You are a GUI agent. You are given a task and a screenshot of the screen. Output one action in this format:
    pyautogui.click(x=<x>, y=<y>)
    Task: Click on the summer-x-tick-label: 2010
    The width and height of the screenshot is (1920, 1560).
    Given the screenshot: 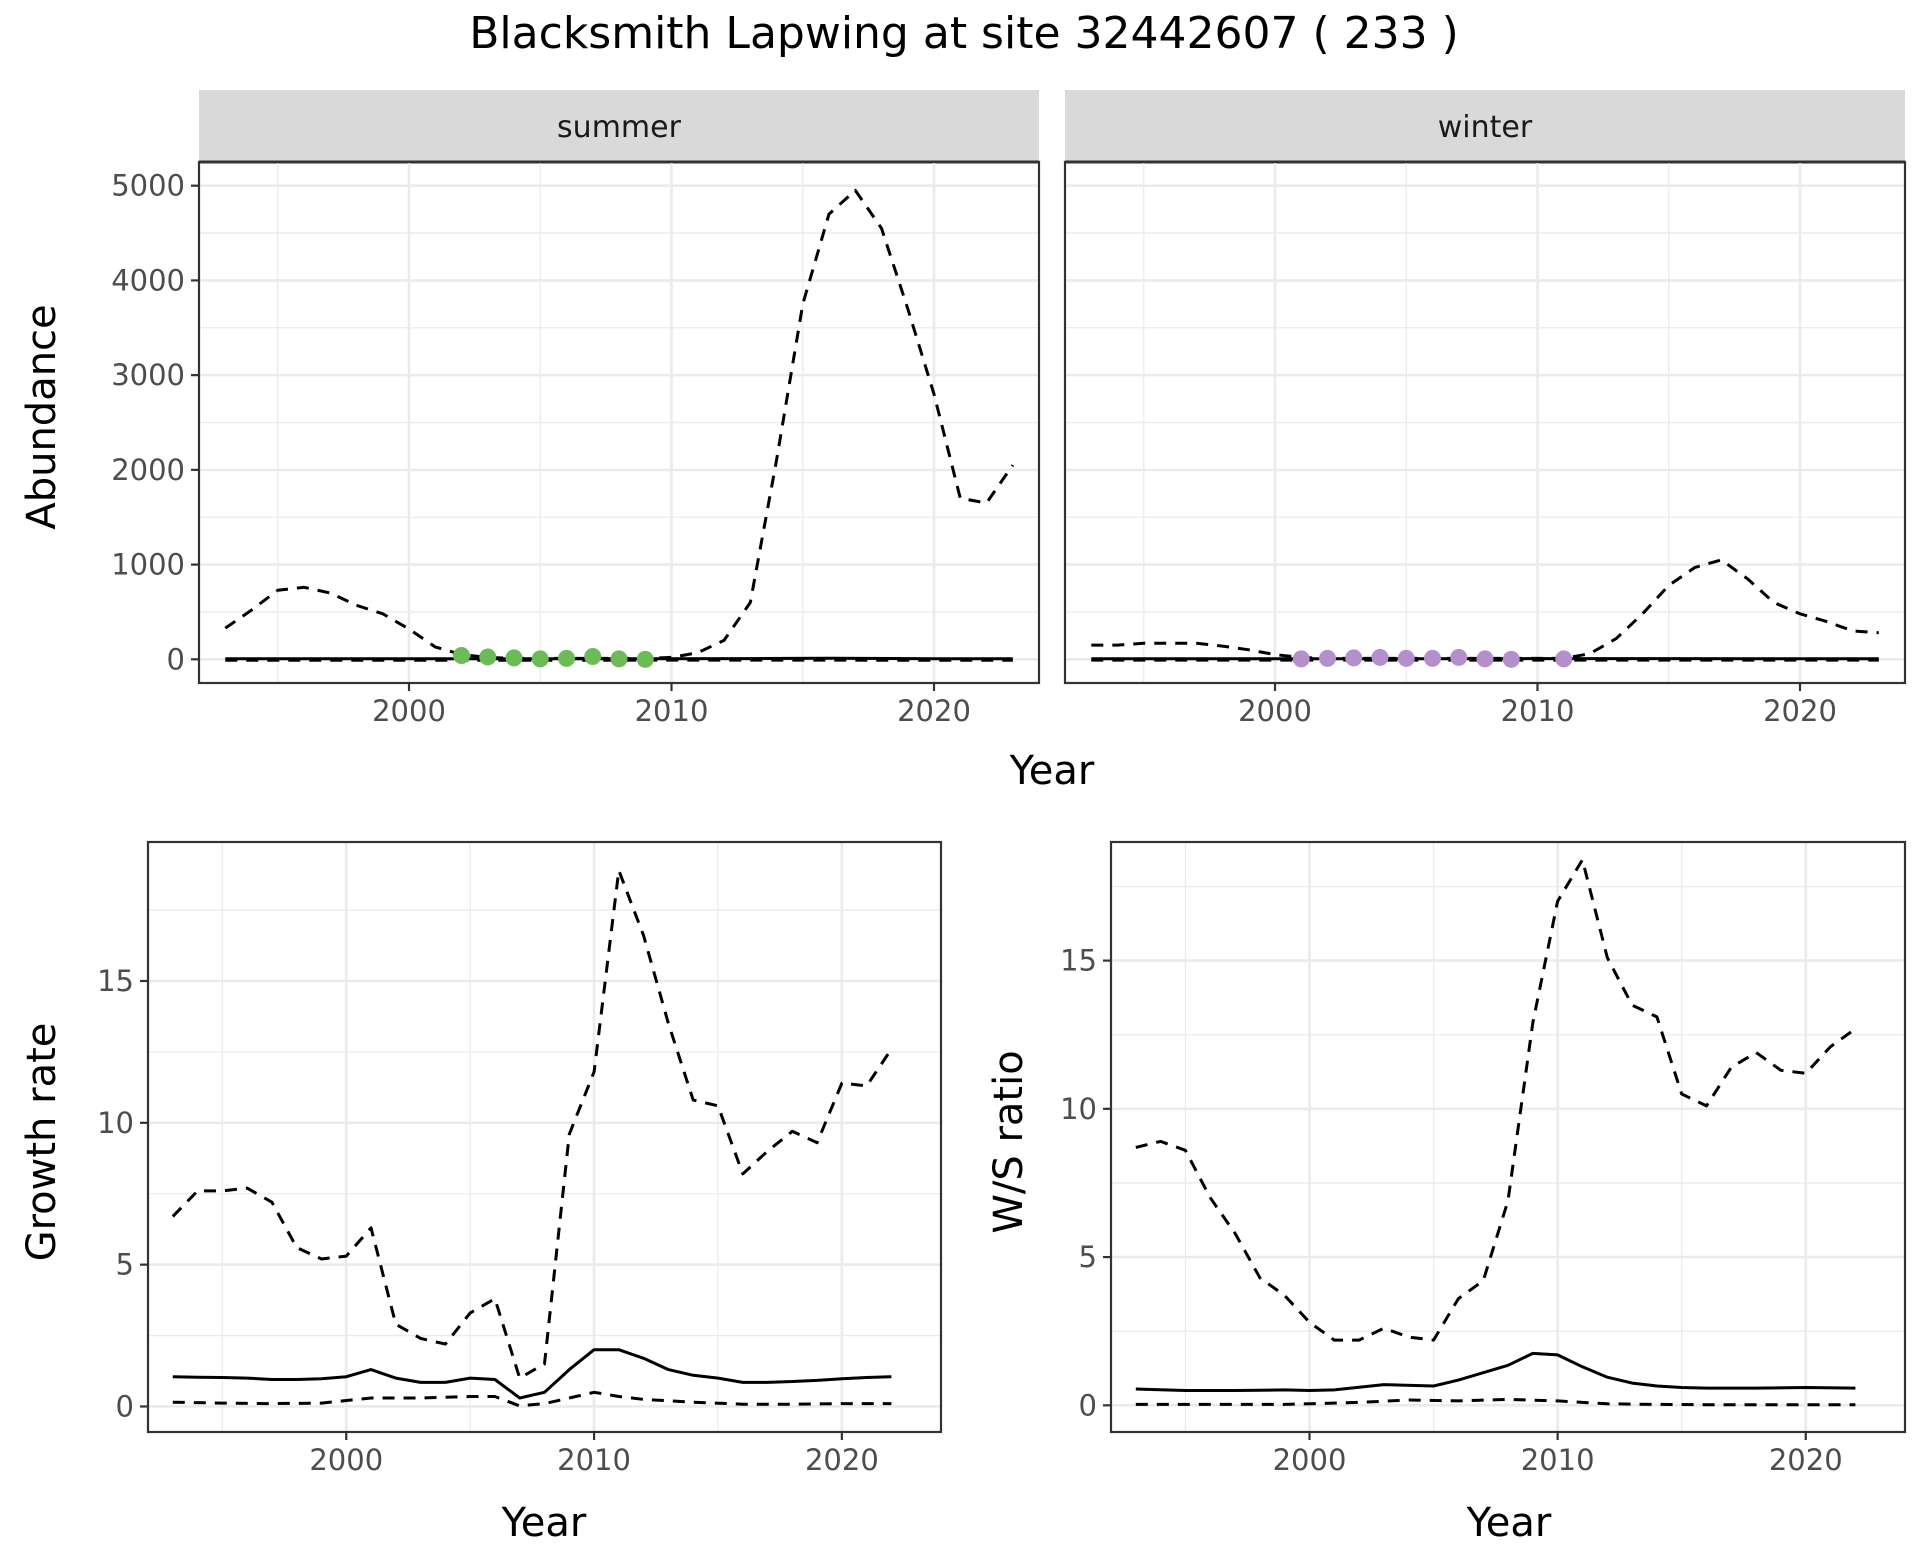 What is the action you would take?
    pyautogui.click(x=672, y=711)
    